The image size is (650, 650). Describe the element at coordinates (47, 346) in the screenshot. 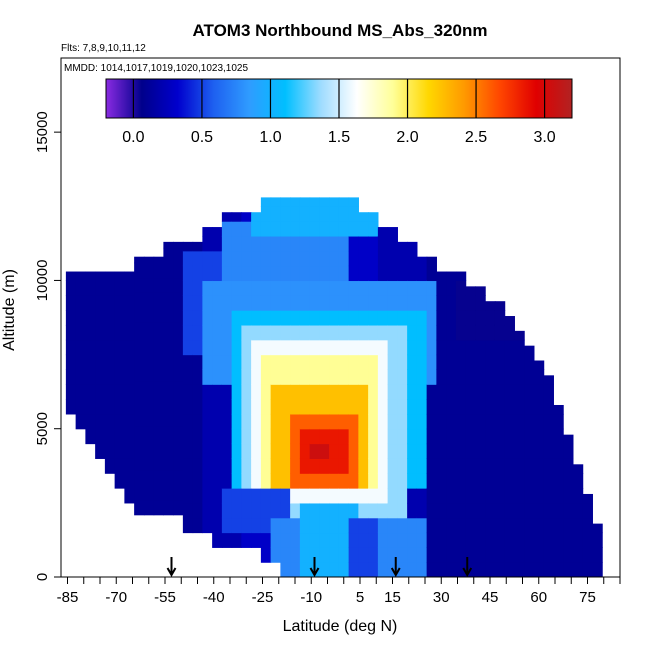

I see `y-axis: 0 5000 10000 15000` at that location.